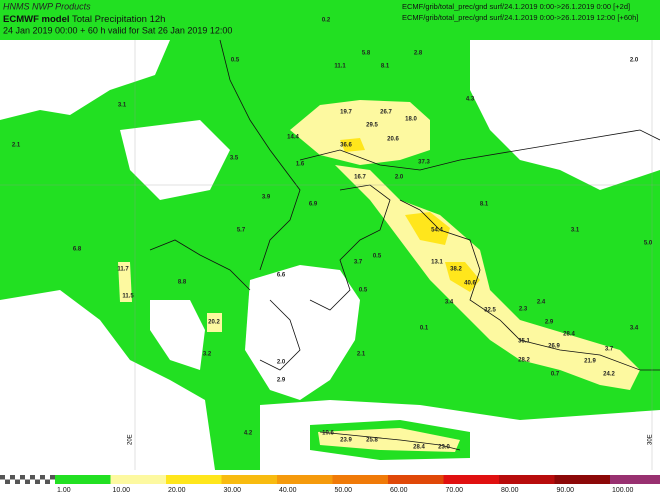 This screenshot has height=497, width=660. Describe the element at coordinates (233, 490) in the screenshot. I see `legend-label: 30.00` at that location.